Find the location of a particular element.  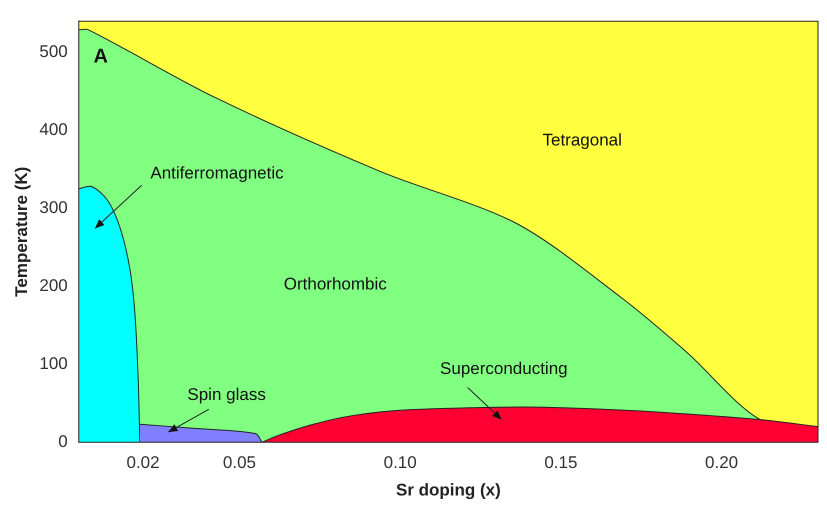

y-tick-label: 300 is located at coordinates (53, 207).